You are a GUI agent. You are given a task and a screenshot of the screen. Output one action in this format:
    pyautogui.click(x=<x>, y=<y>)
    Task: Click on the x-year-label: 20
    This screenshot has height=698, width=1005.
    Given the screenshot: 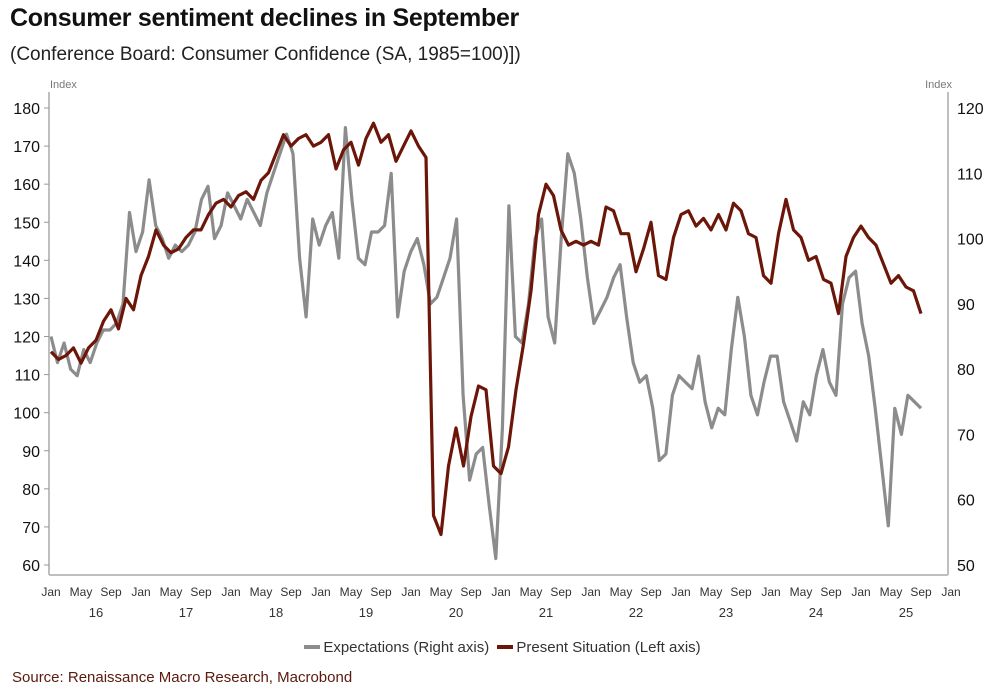 What is the action you would take?
    pyautogui.click(x=456, y=612)
    